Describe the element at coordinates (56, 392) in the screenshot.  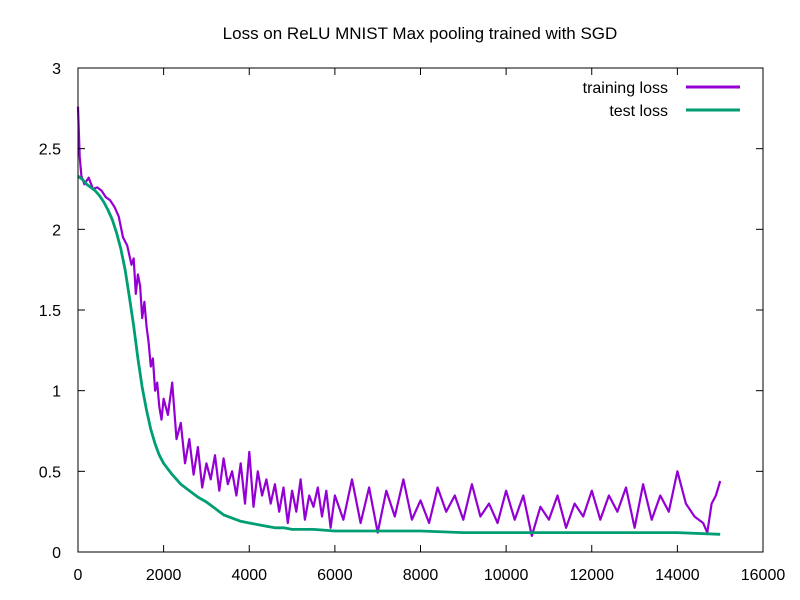
I see `y-tick-label: 1` at that location.